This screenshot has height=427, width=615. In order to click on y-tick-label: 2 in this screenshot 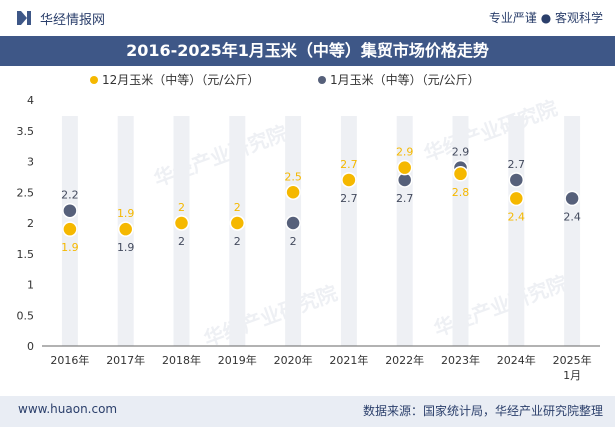, I will do `click(30, 223)`.